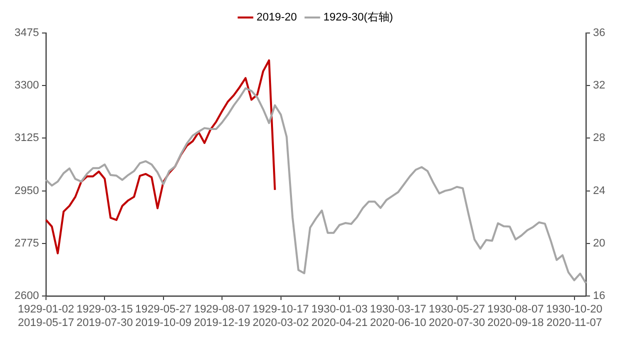  What do you see at coordinates (599, 243) in the screenshot?
I see `y2-tick-label: 20` at bounding box center [599, 243].